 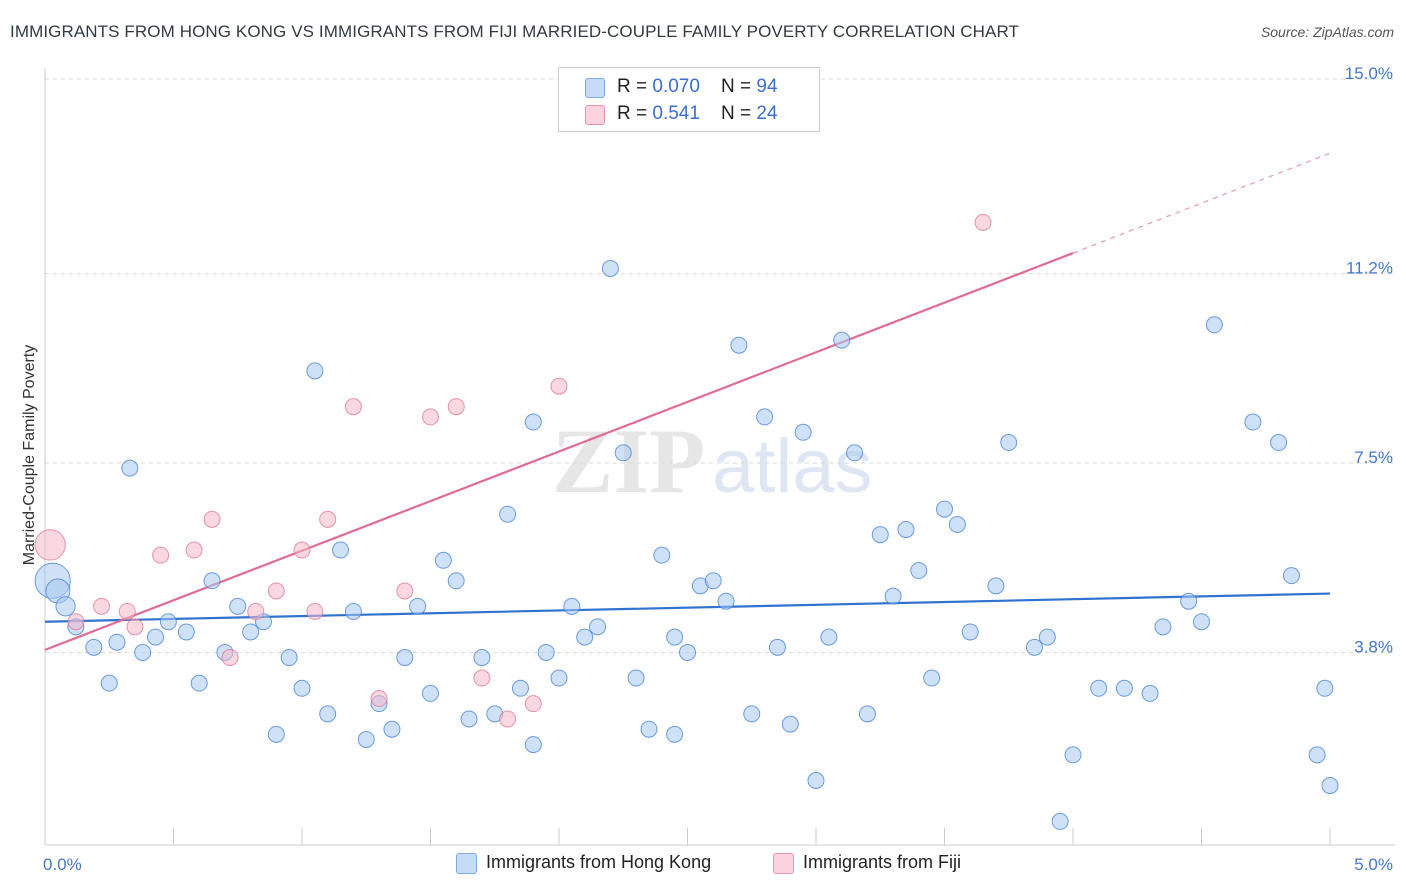 I want to click on x-tick-label: 5.0%, so click(x=1373, y=864).